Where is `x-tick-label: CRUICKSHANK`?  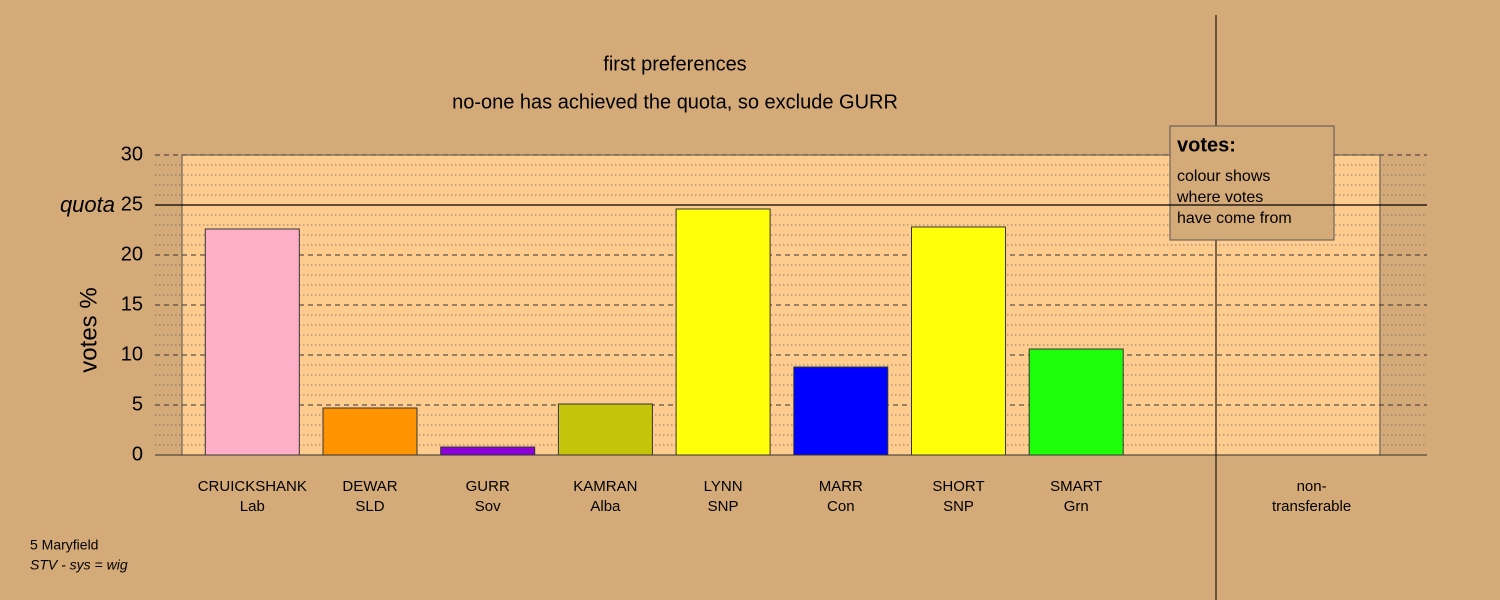 x-tick-label: CRUICKSHANK is located at coordinates (252, 486).